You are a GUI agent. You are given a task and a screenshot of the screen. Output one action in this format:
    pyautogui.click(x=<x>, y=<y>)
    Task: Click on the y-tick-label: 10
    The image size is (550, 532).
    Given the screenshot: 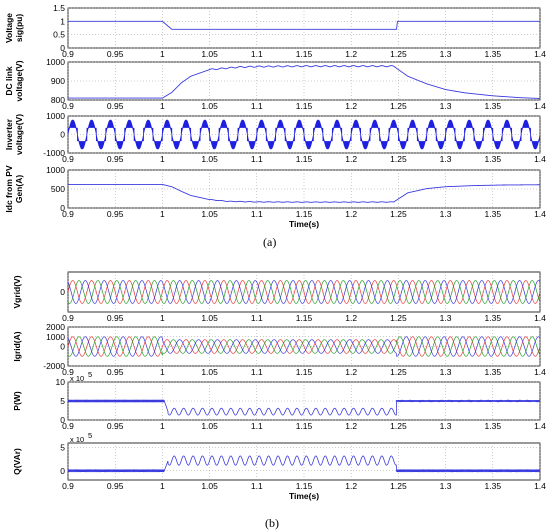 What is the action you would take?
    pyautogui.click(x=61, y=382)
    